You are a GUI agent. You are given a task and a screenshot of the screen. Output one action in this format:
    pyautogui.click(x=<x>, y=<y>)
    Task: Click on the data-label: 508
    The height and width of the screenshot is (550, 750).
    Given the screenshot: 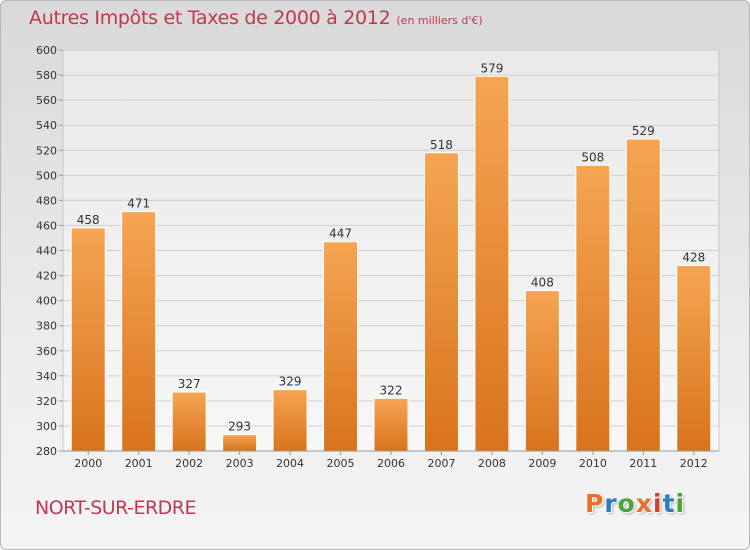 What is the action you would take?
    pyautogui.click(x=592, y=157)
    